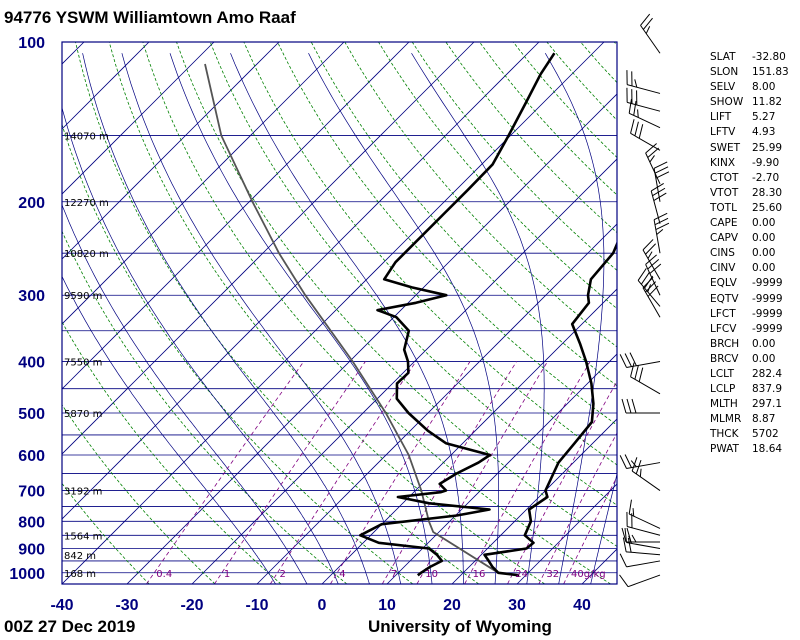 The height and width of the screenshot is (640, 800). What do you see at coordinates (749, 283) in the screenshot?
I see `param-eqlv: EQLV -9999` at bounding box center [749, 283].